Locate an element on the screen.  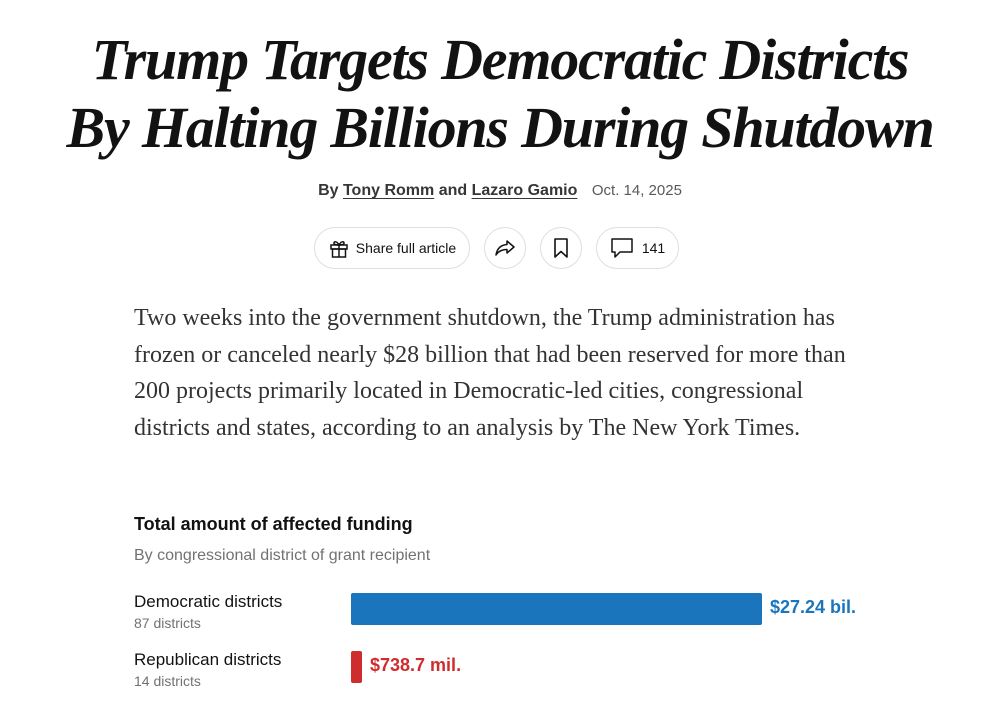
author-link-1: Tony Romm is located at coordinates (388, 190).